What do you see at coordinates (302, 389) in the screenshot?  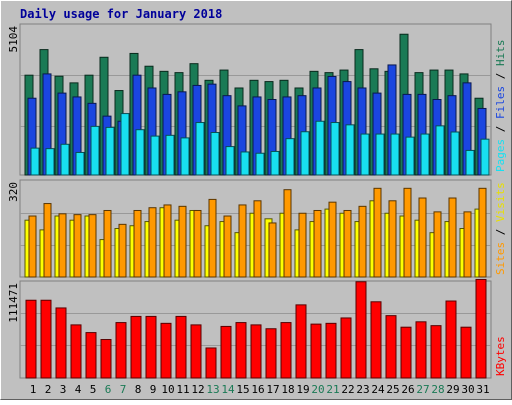 I see `day-label-19: 19` at bounding box center [302, 389].